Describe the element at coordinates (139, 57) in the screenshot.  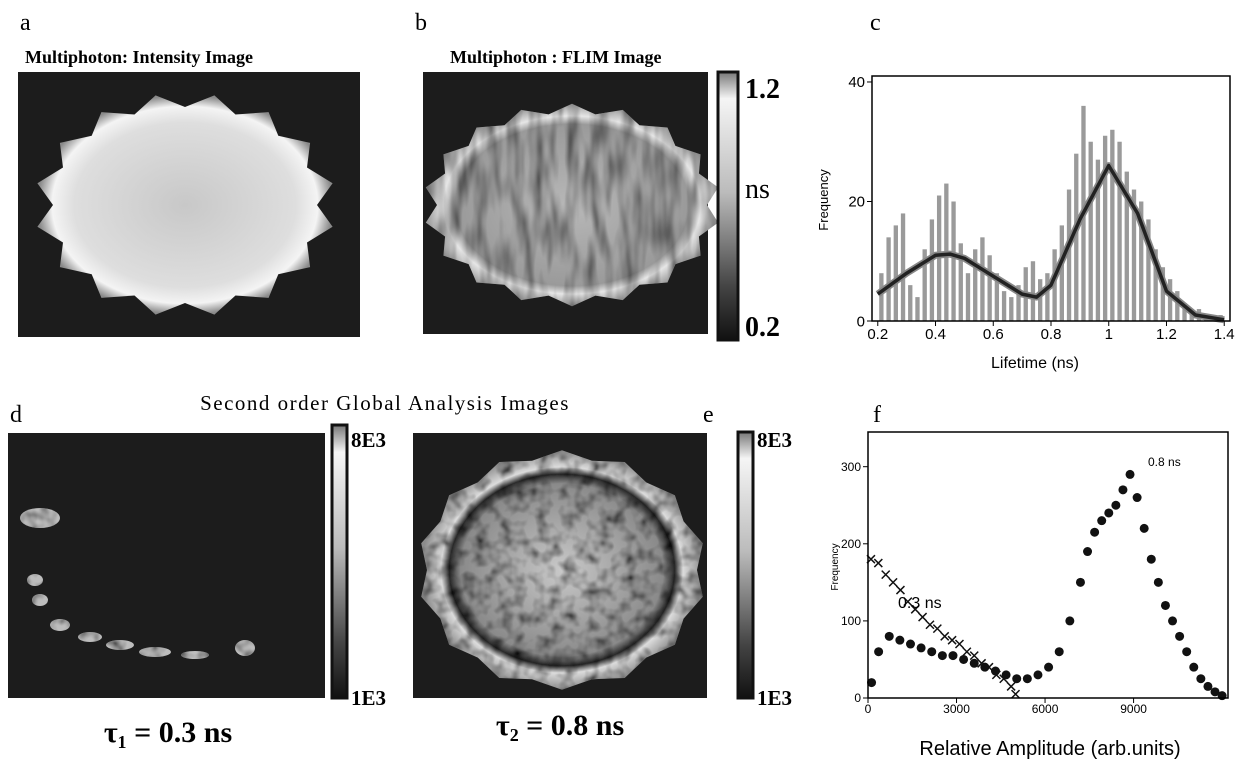
I see `panel-title: Multiphoton: Intensity Image` at that location.